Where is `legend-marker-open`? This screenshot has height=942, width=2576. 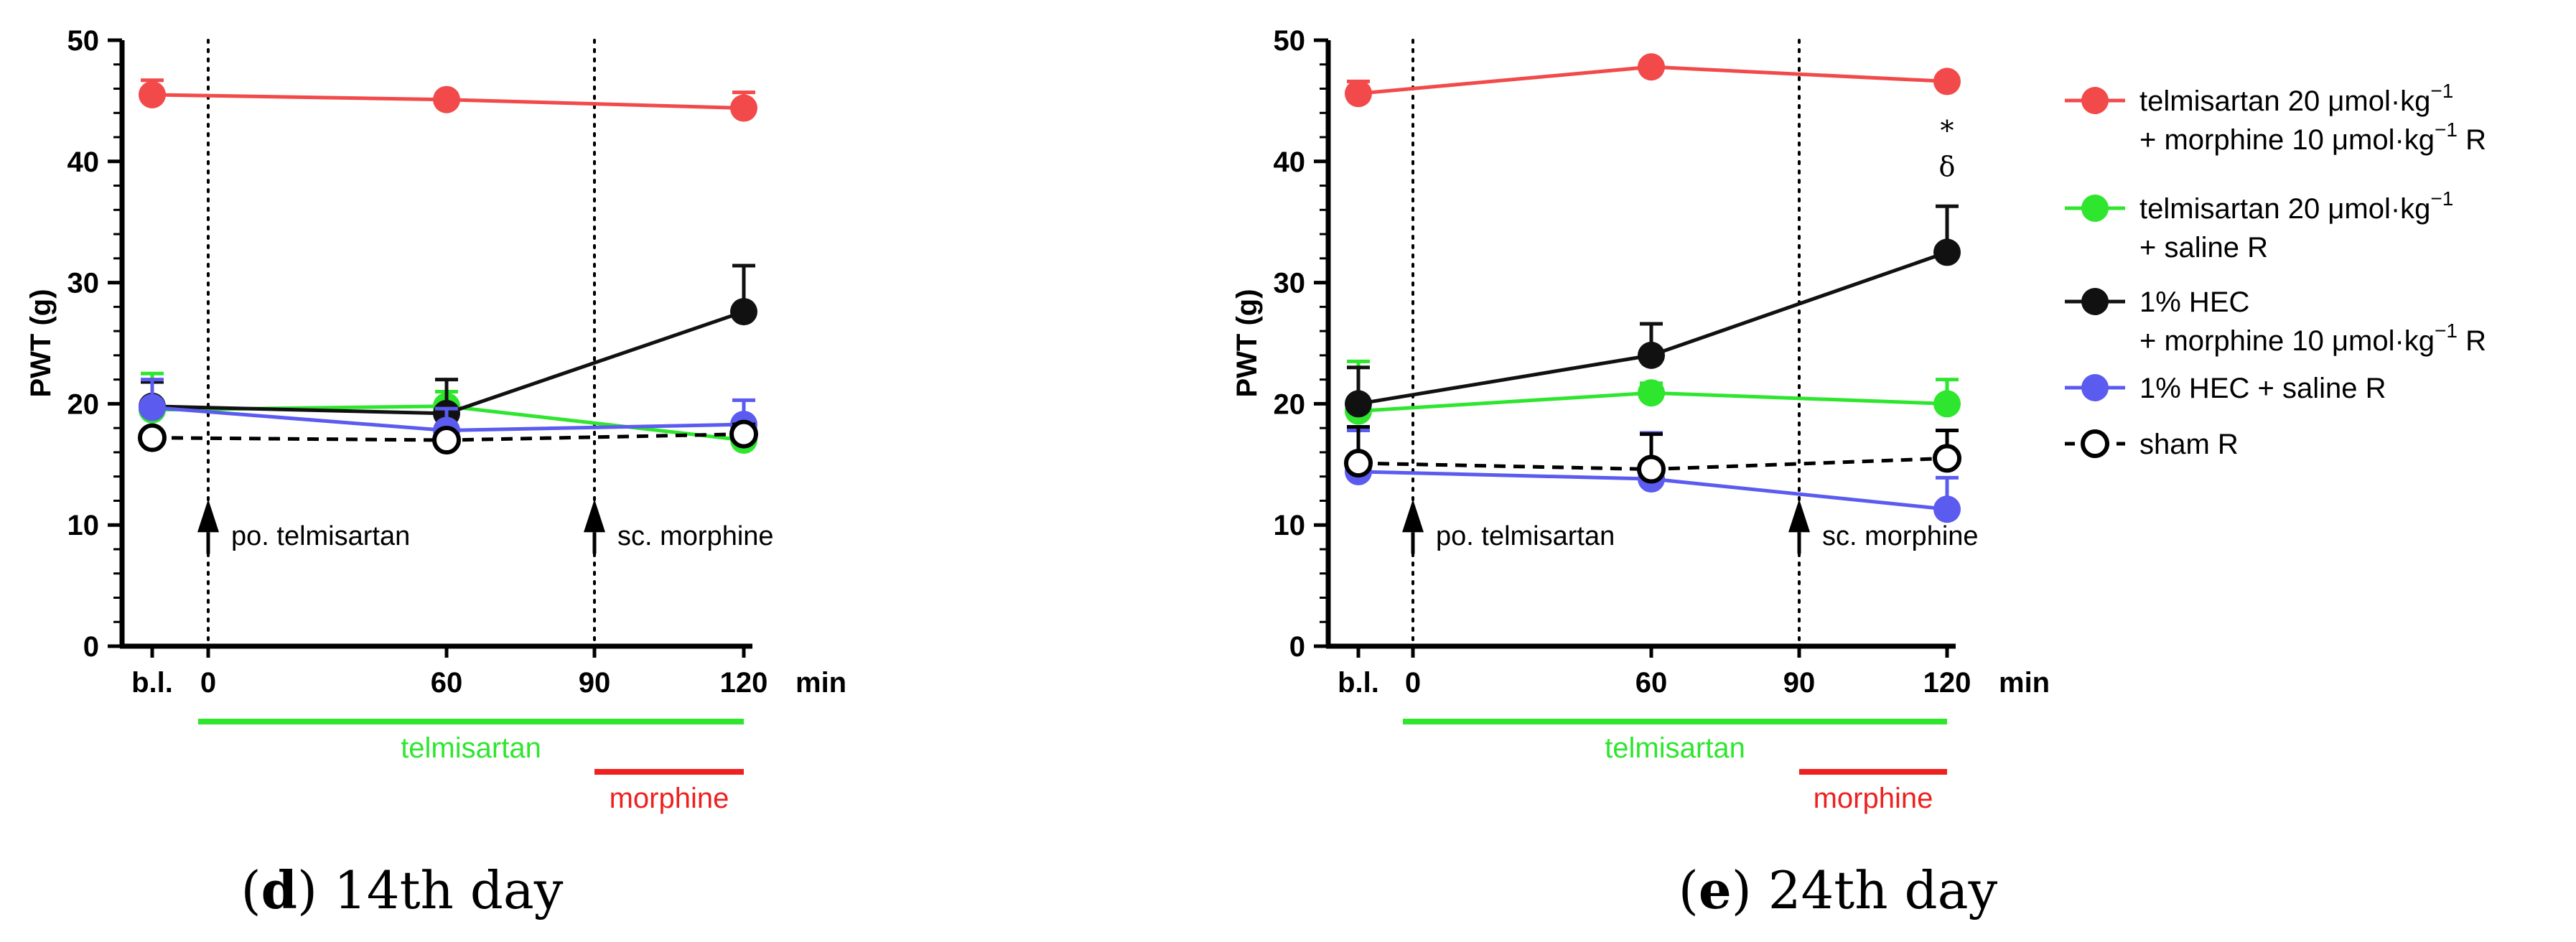 legend-marker-open is located at coordinates (2095, 443).